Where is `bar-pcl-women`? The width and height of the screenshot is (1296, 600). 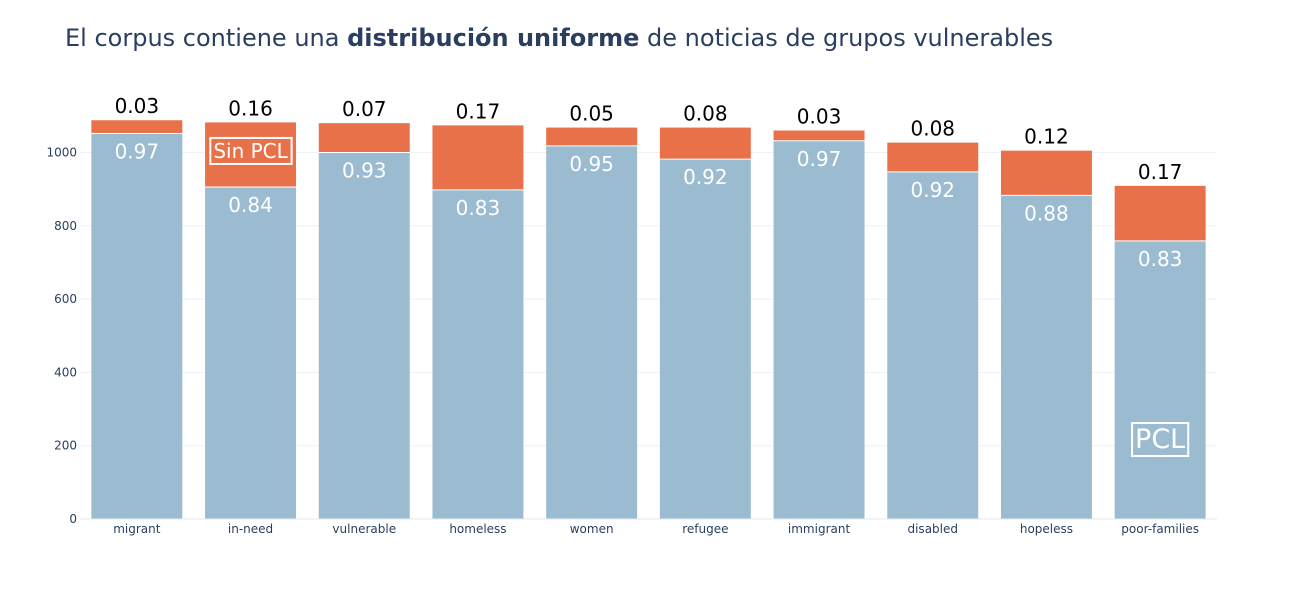
bar-pcl-women is located at coordinates (592, 136).